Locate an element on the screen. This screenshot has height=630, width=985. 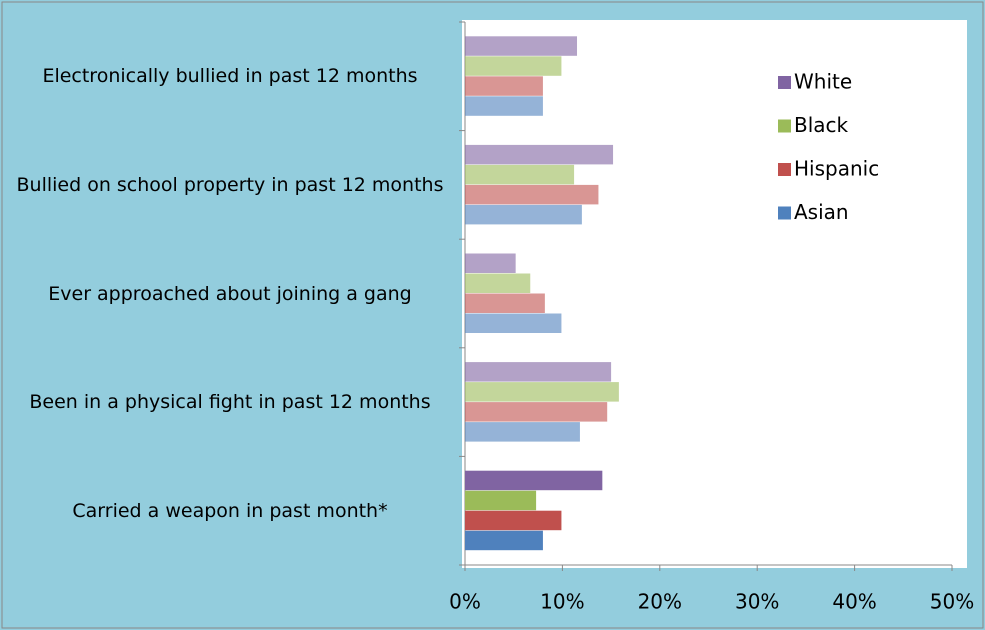
x-tick-label: 10% is located at coordinates (562, 602).